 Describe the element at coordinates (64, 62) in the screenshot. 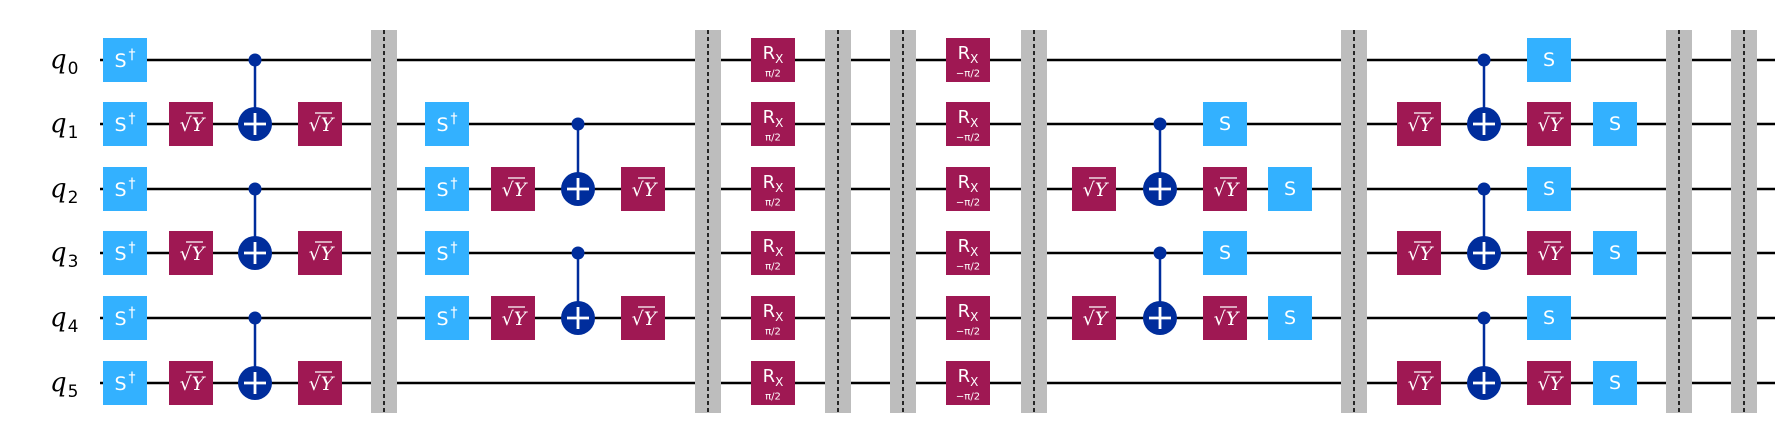

I see `qubit-label: q0` at that location.